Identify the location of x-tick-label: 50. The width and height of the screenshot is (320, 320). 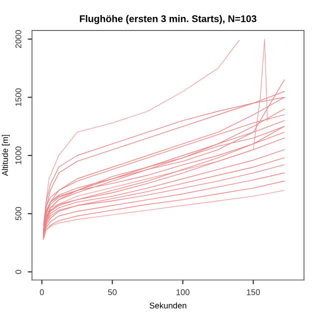
(112, 292).